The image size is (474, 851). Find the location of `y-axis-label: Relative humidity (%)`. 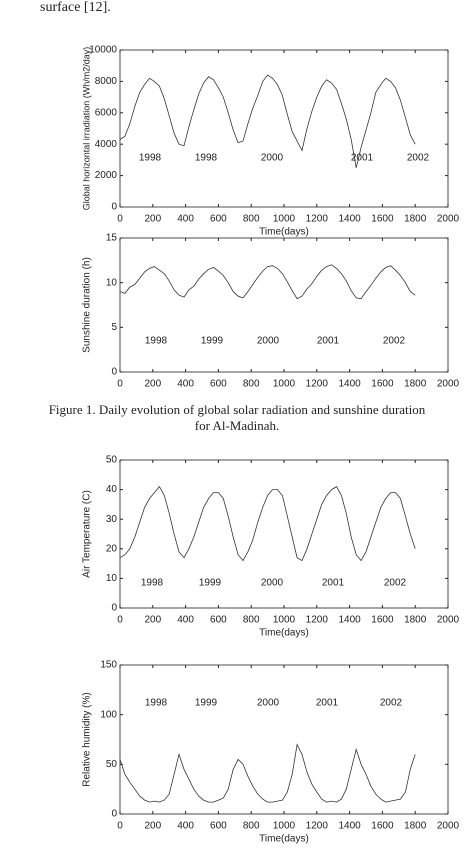

y-axis-label: Relative humidity (%) is located at coordinates (87, 739).